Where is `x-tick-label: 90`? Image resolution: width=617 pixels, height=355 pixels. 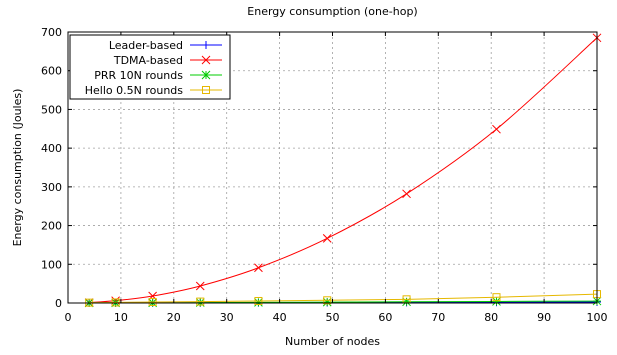 x-tick-label: 90 is located at coordinates (544, 317).